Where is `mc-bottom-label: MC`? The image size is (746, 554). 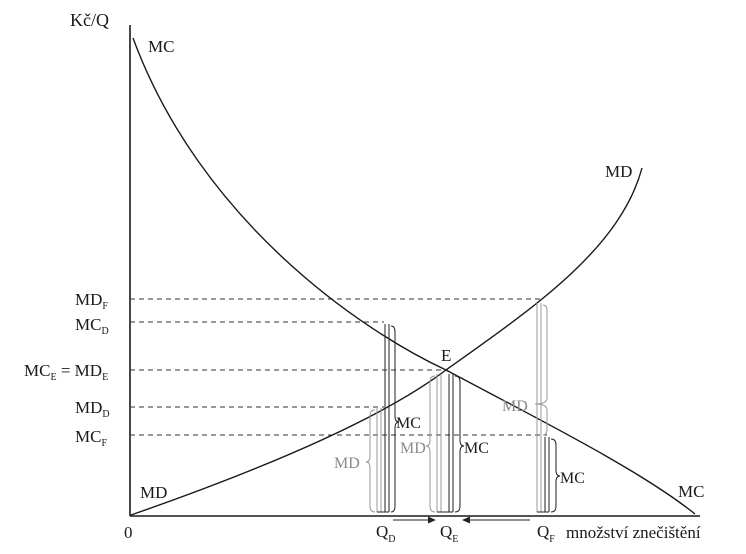
mc-bottom-label: MC is located at coordinates (691, 491).